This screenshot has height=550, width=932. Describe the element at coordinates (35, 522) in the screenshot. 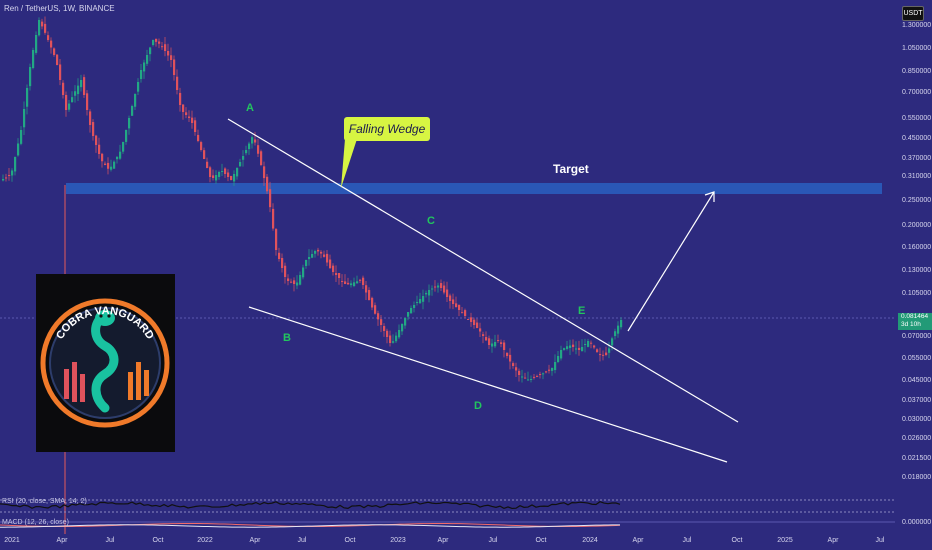

I see `macd-label: MACD (12, 26, close)` at that location.